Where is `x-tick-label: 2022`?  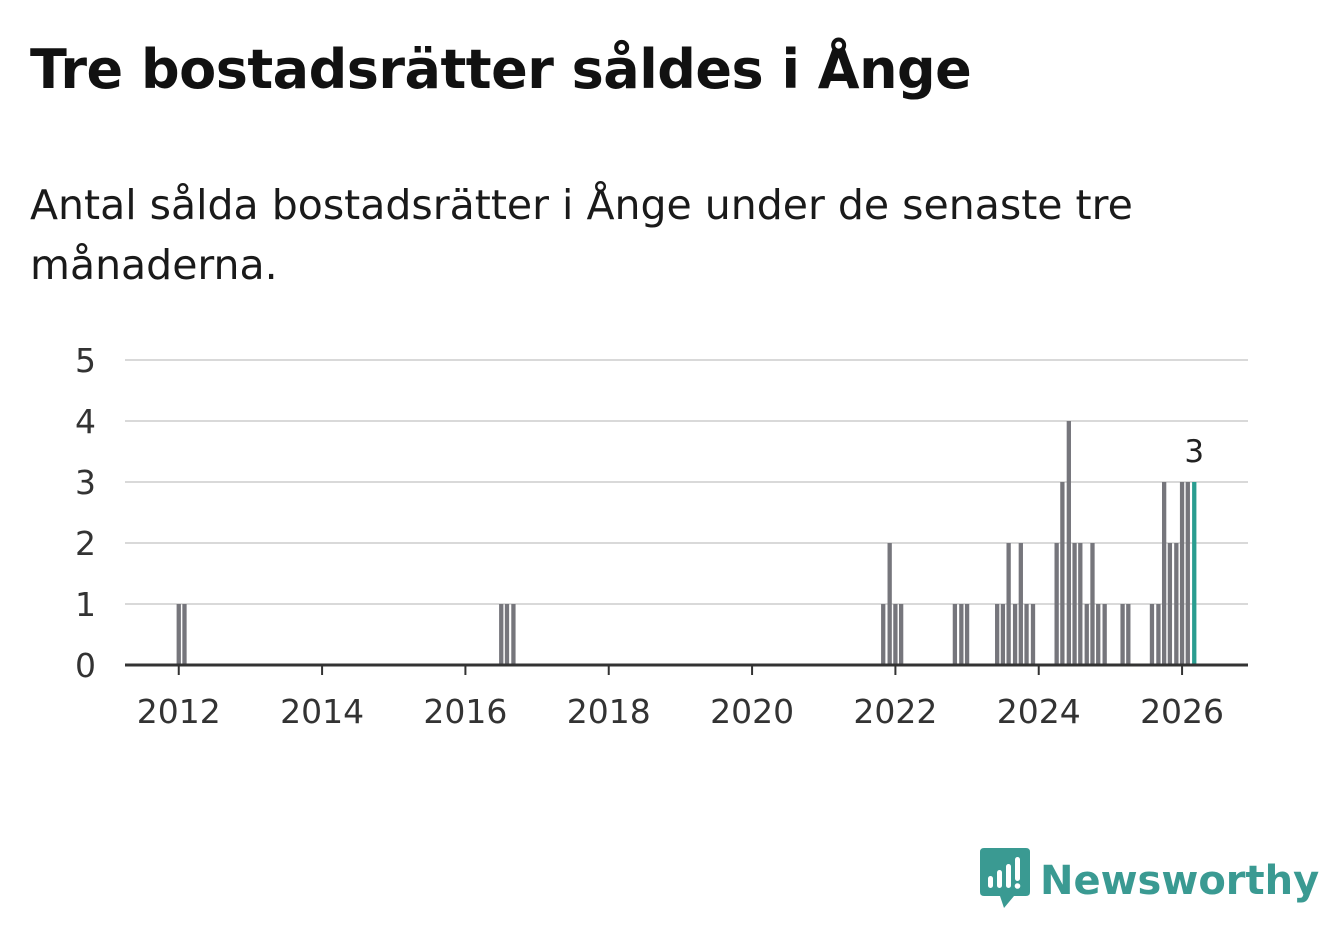 x-tick-label: 2022 is located at coordinates (895, 711).